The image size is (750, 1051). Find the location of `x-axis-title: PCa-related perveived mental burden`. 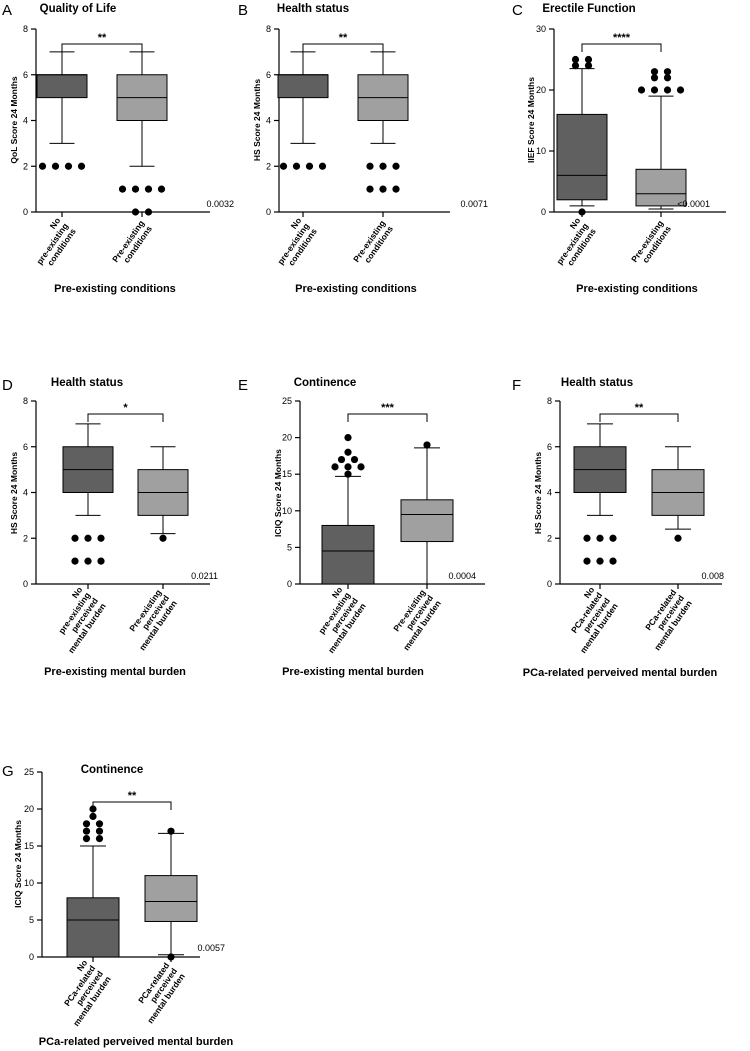

x-axis-title: PCa-related perveived mental burden is located at coordinates (136, 1042).